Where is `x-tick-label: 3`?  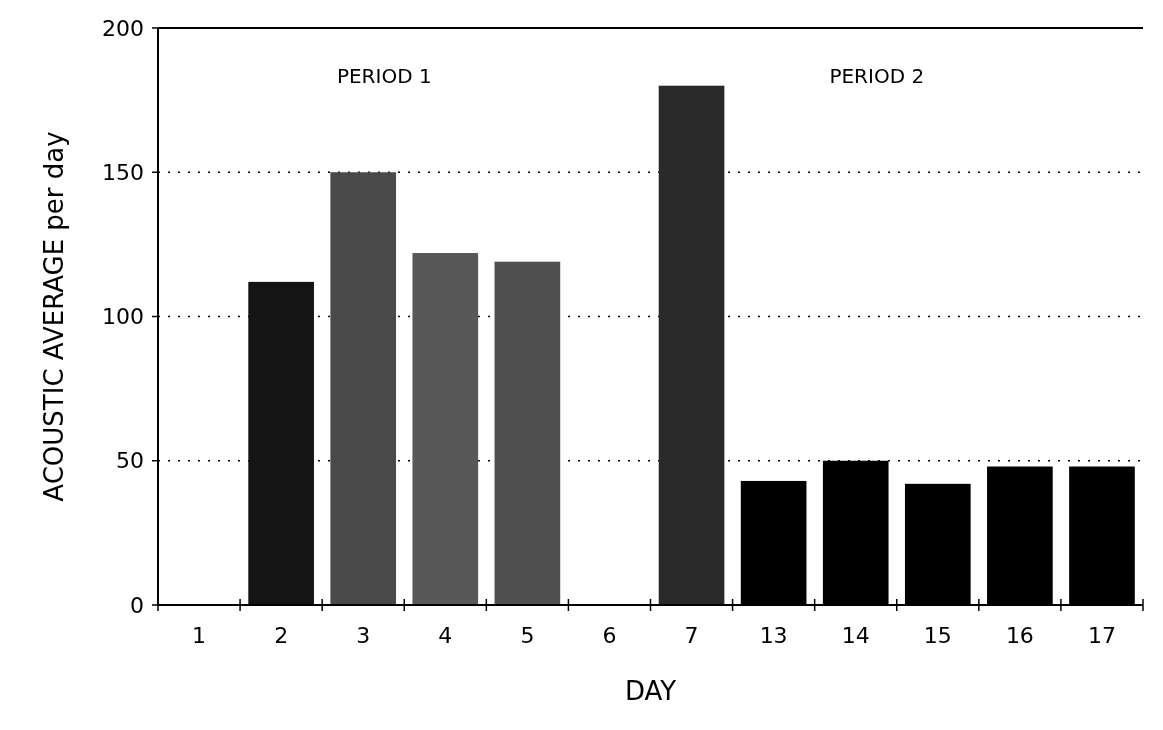
x-tick-label: 3 is located at coordinates (363, 635).